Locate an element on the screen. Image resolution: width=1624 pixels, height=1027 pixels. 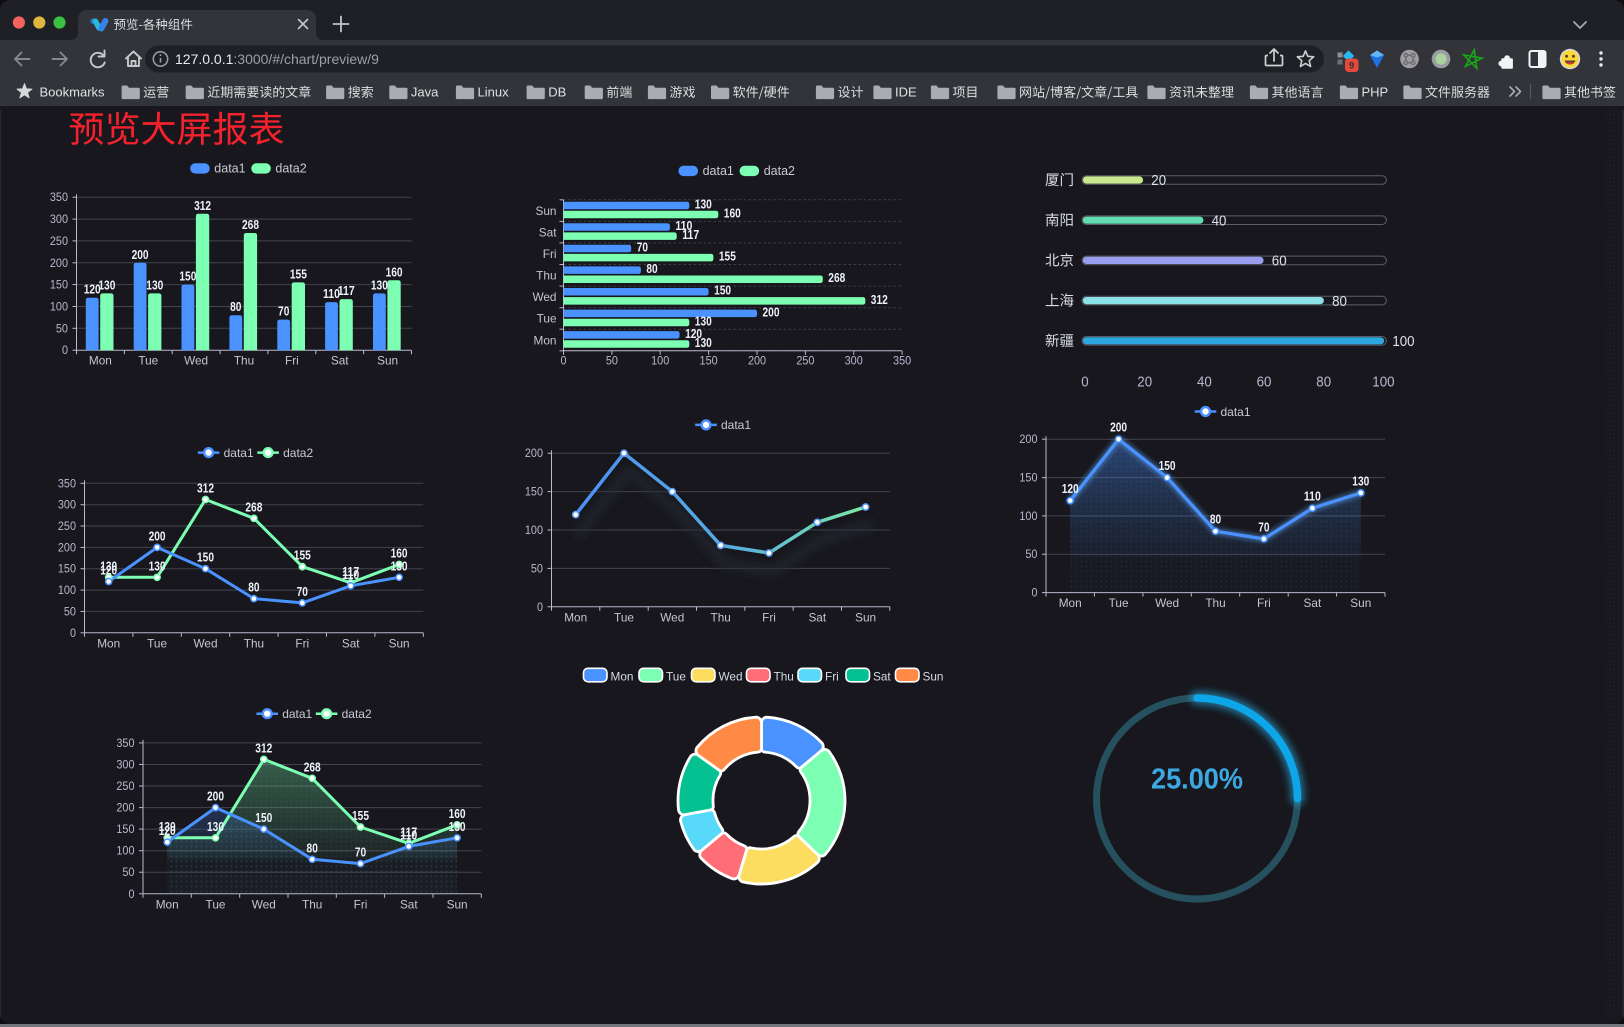
svg-text: DB is located at coordinates (557, 92).